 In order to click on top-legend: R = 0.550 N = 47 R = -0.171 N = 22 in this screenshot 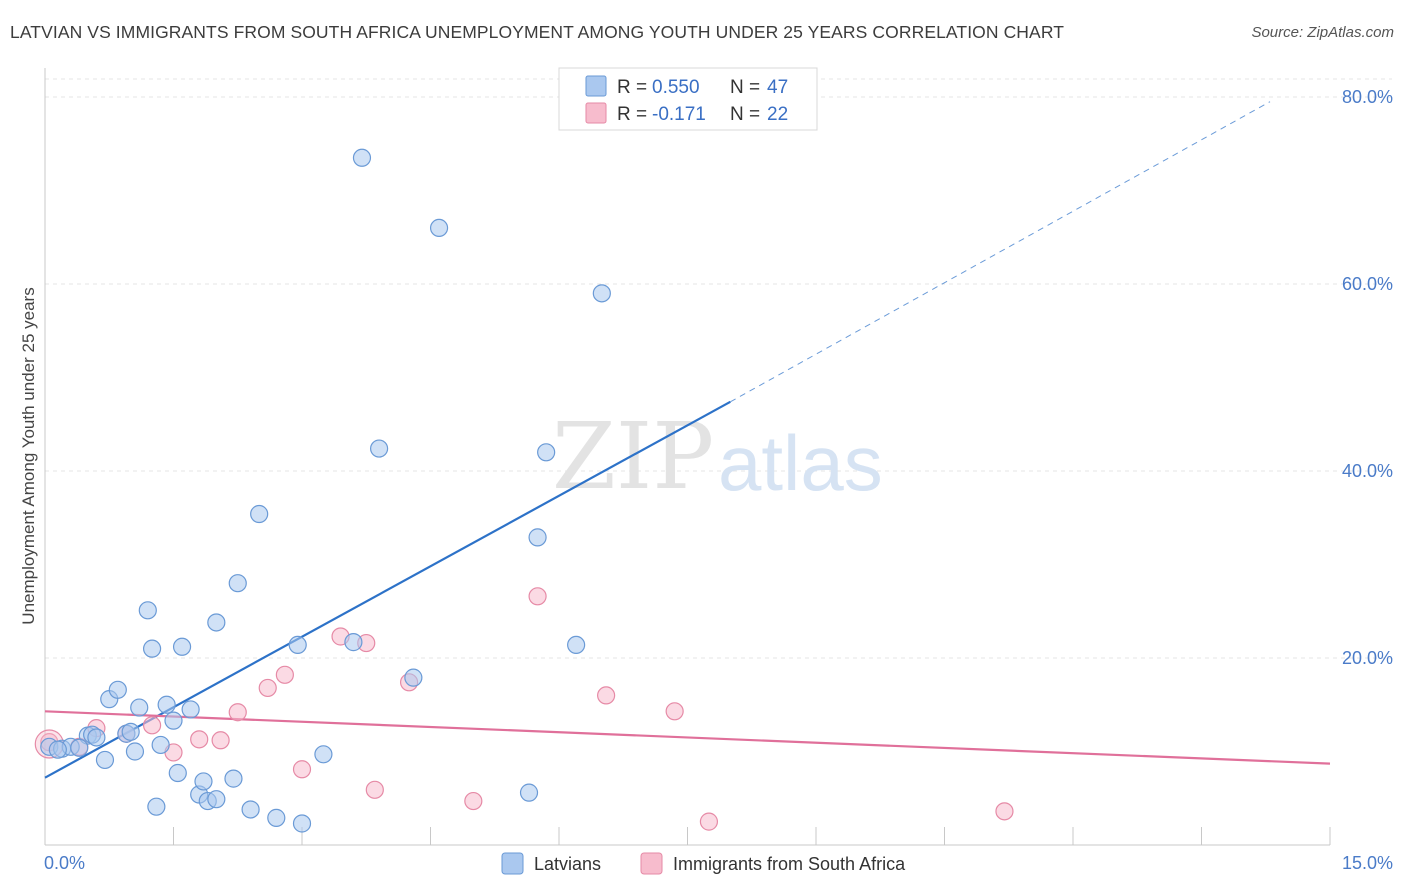, I will do `click(688, 99)`.